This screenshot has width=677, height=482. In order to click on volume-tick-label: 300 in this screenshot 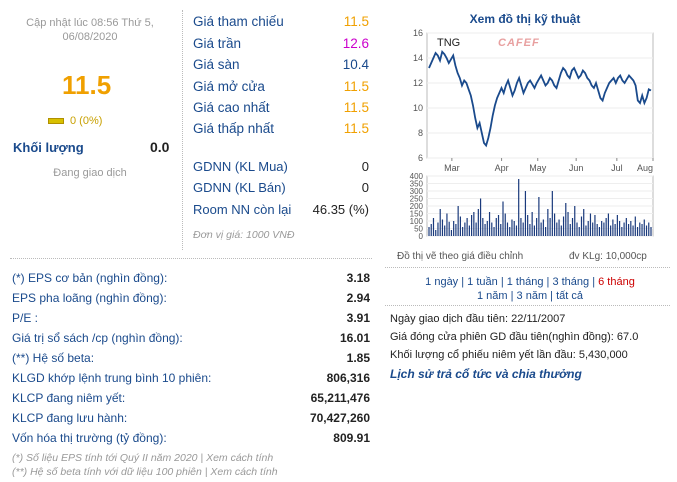, I will do `click(417, 191)`.